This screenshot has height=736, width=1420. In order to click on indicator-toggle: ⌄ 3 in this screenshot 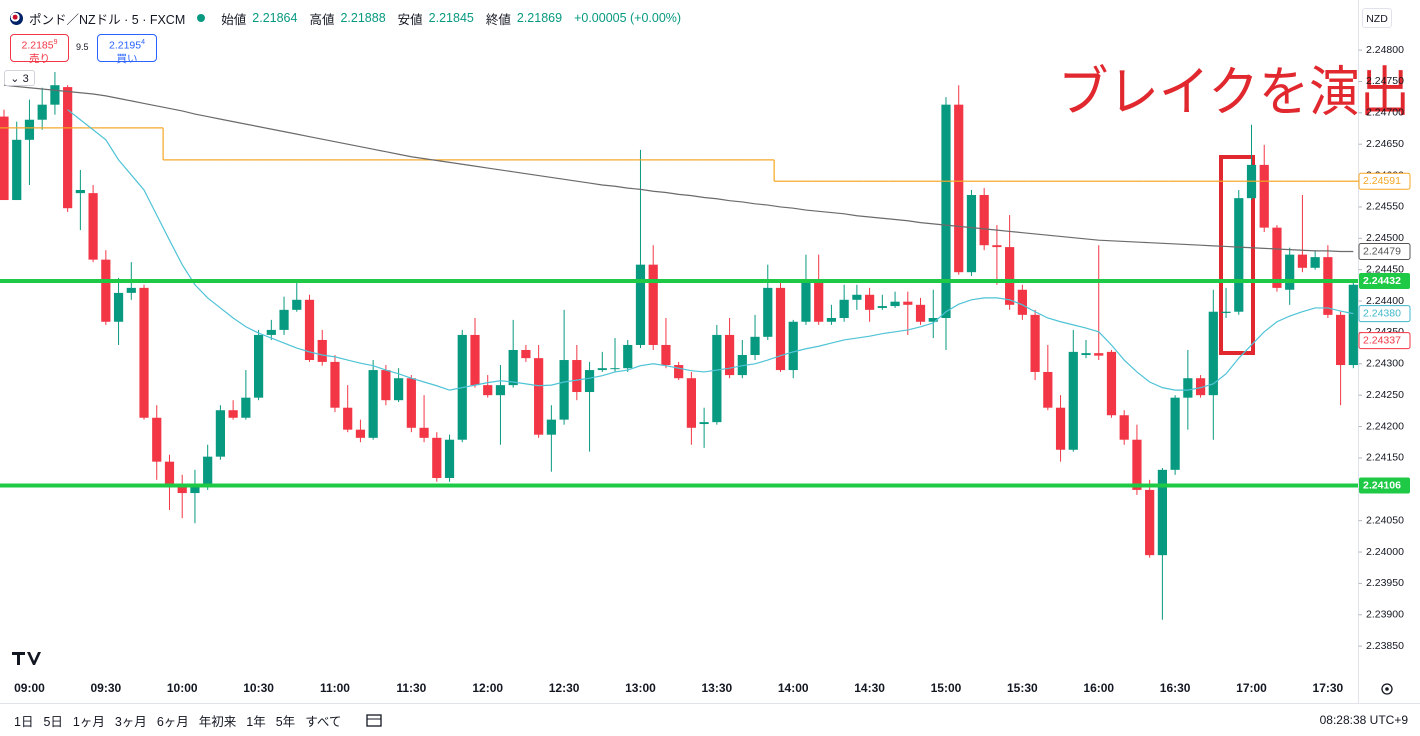, I will do `click(19, 78)`.